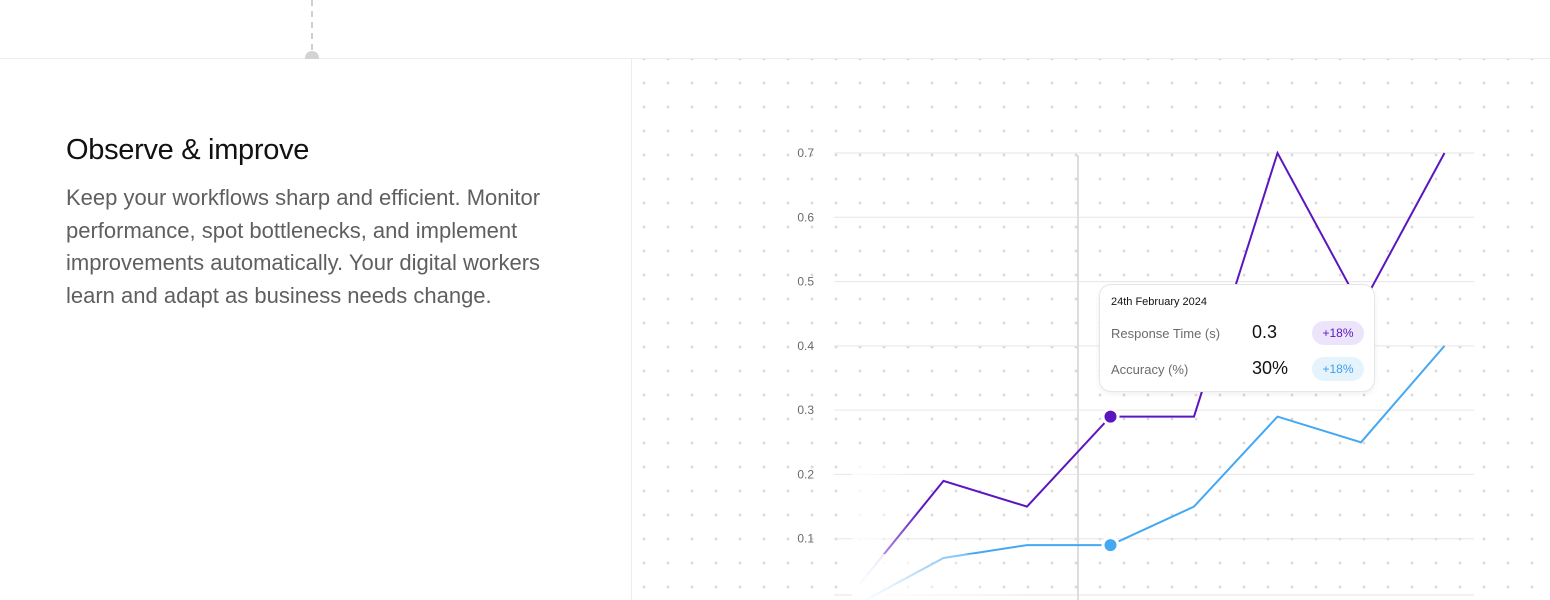  I want to click on y-tick-label: 0.7, so click(805, 153).